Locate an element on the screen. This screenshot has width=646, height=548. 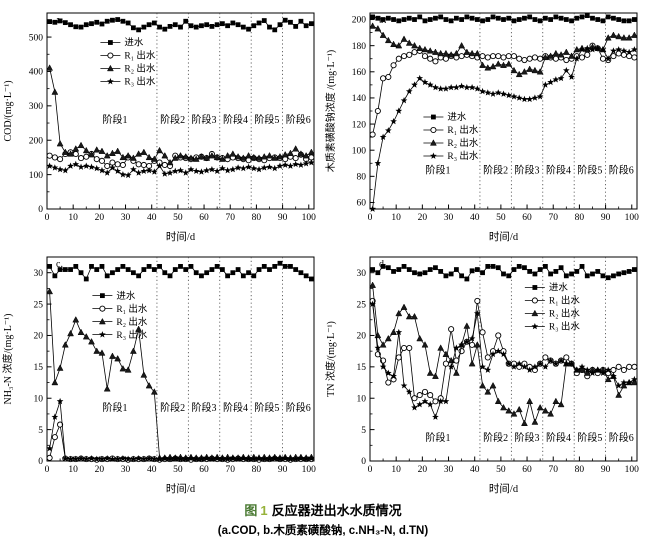
svg-text: 阶段4 is located at coordinates (558, 170).